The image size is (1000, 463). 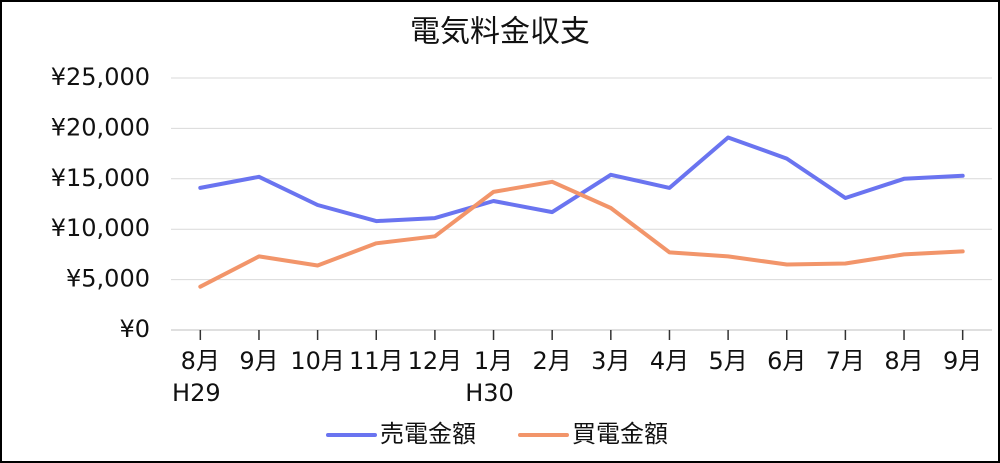 What do you see at coordinates (134, 329) in the screenshot?
I see `y-tick-label: ¥0` at bounding box center [134, 329].